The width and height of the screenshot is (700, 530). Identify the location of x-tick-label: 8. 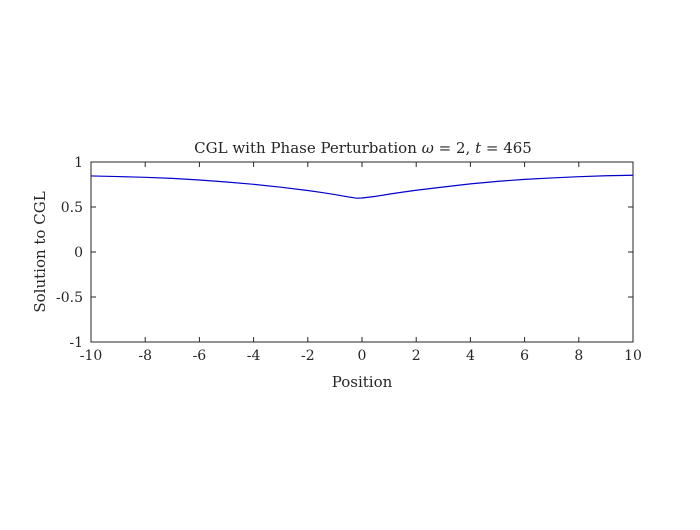
(578, 356).